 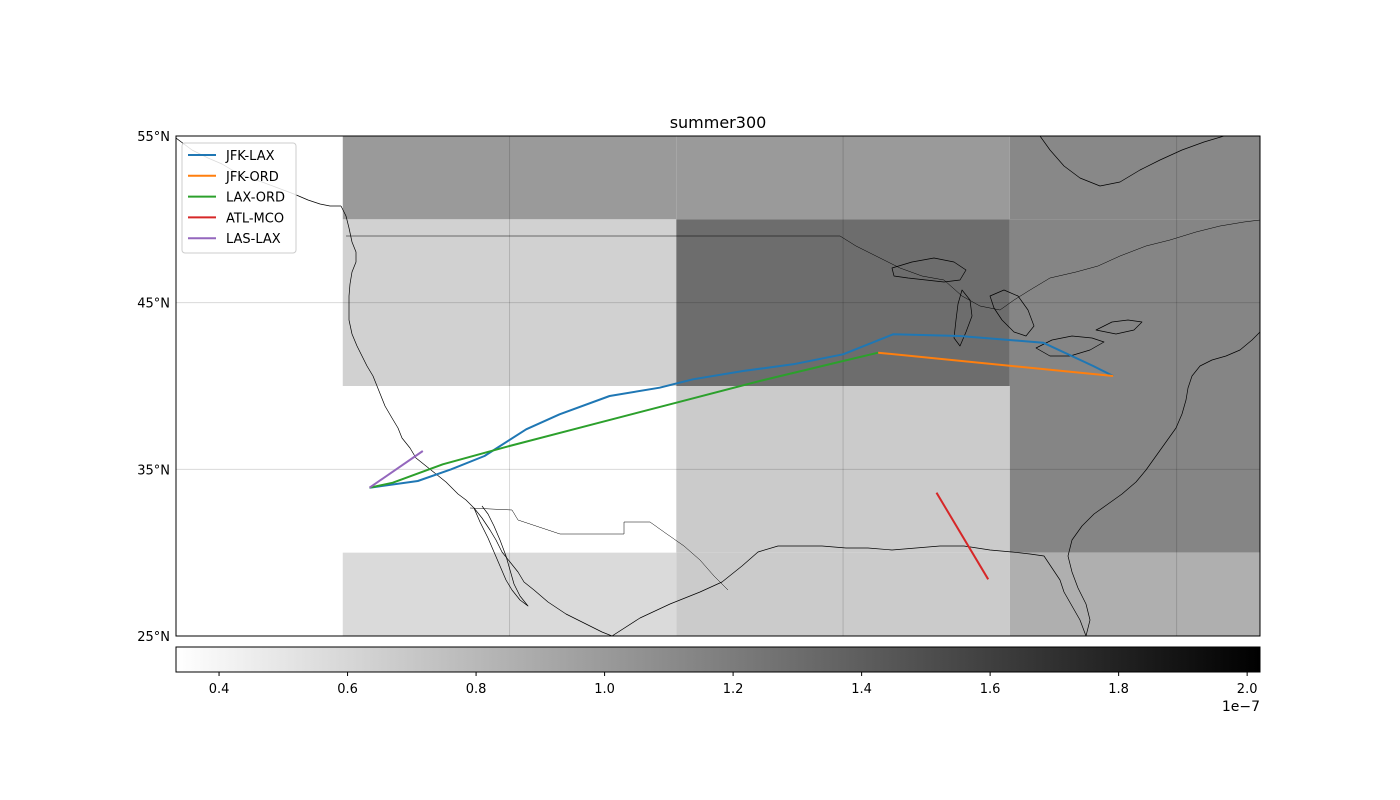 What do you see at coordinates (1247, 689) in the screenshot?
I see `colorbar-tick-label: 2.0` at bounding box center [1247, 689].